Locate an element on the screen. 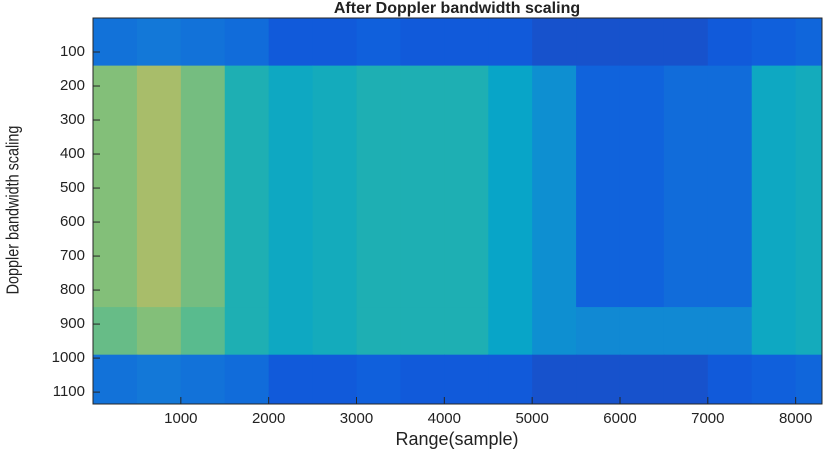 The image size is (827, 455). y-tick-label: 1000 is located at coordinates (68, 357).